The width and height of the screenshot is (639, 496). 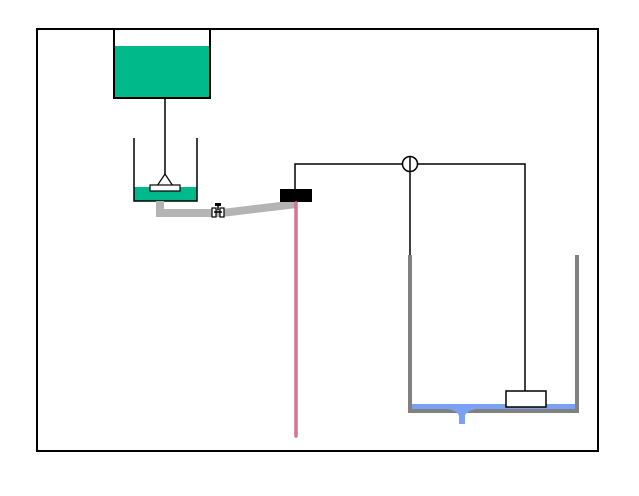 I want to click on reservoir-walls, so click(x=162, y=64).